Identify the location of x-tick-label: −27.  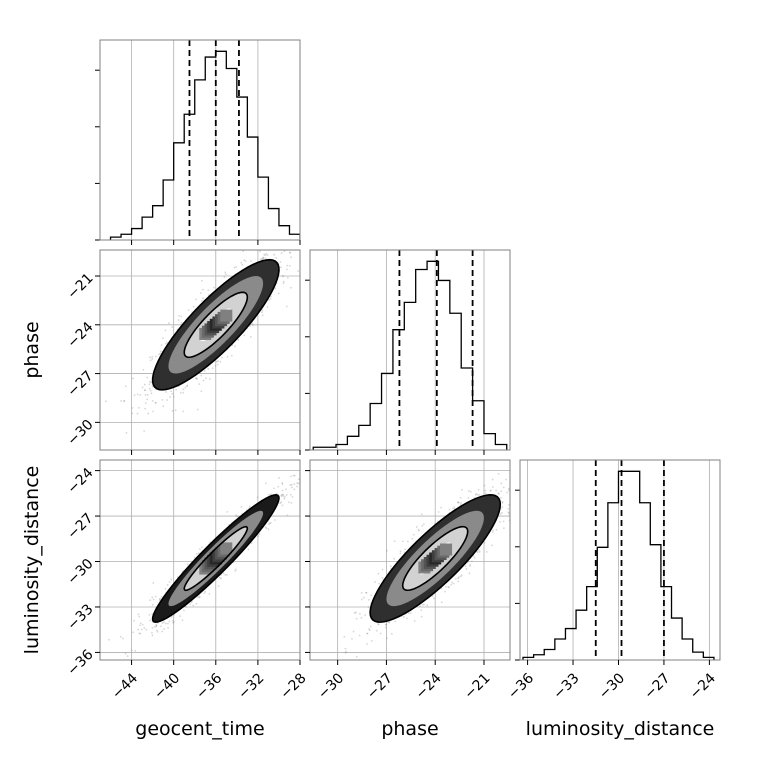
(380, 686).